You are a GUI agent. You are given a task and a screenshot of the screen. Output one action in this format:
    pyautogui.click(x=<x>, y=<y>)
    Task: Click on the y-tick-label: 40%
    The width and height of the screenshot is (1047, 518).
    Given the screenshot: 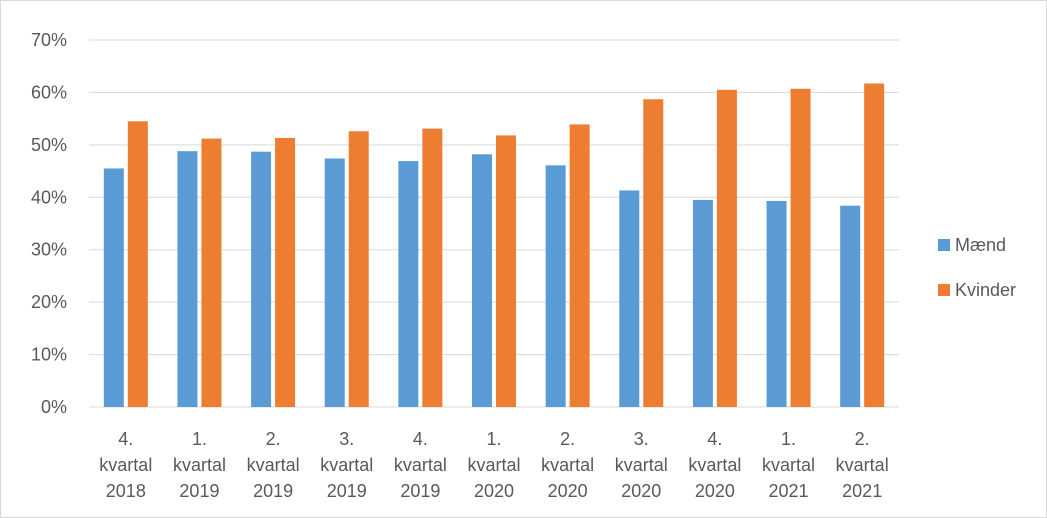 What is the action you would take?
    pyautogui.click(x=49, y=197)
    